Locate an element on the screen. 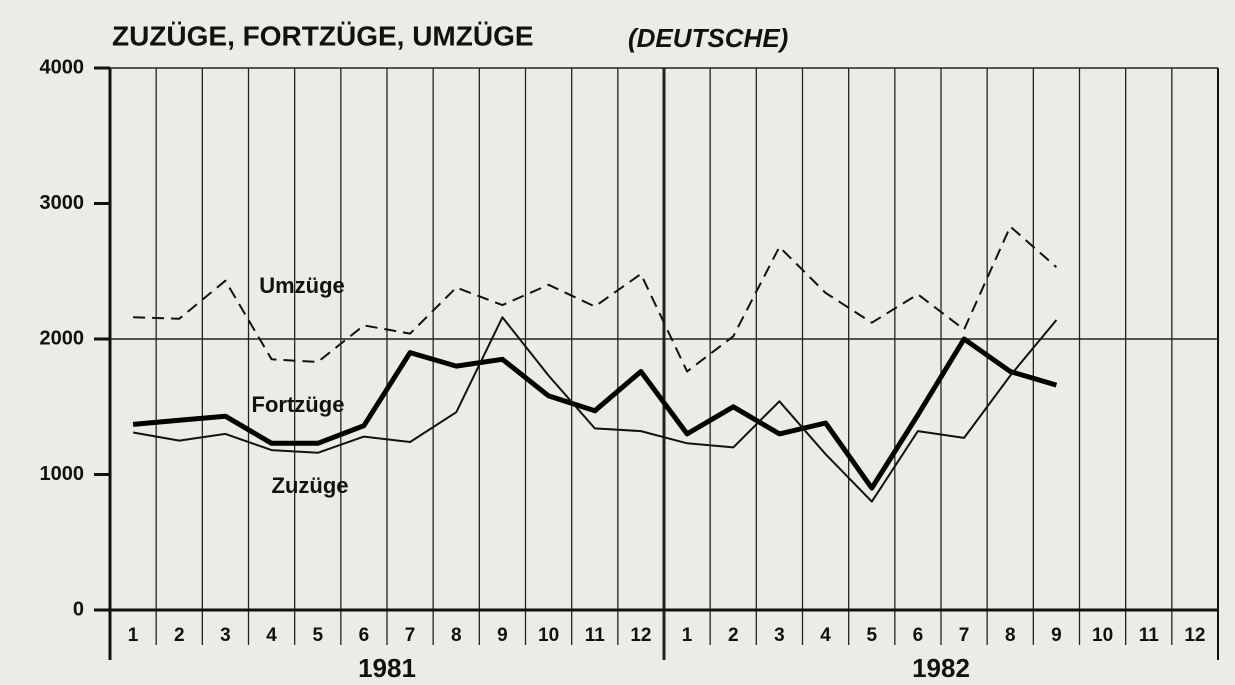 The width and height of the screenshot is (1235, 685). series-label: Fortzüge is located at coordinates (298, 404).